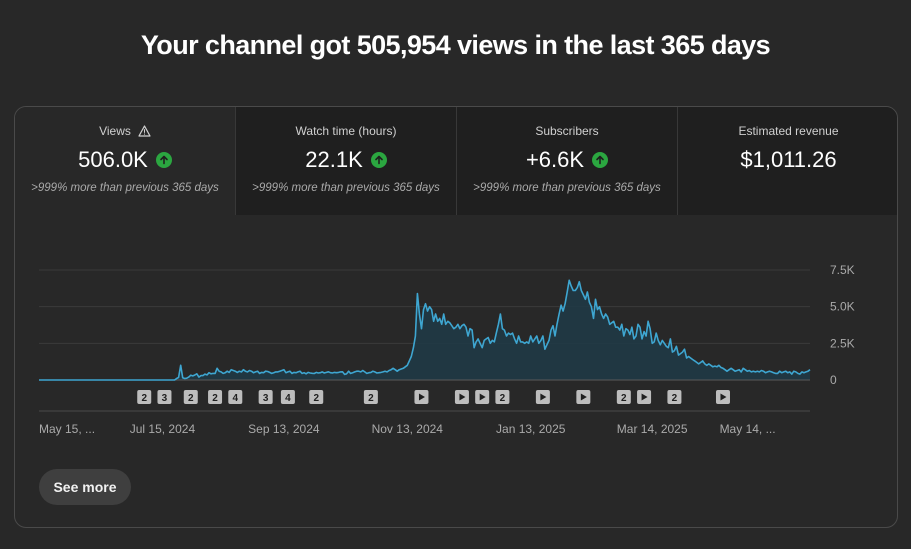 The image size is (911, 549). I want to click on tab-label: Subscribers, so click(567, 131).